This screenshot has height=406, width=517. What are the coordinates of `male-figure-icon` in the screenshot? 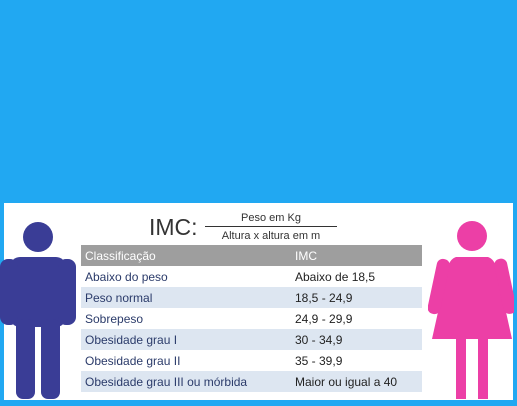 It's located at (38, 310).